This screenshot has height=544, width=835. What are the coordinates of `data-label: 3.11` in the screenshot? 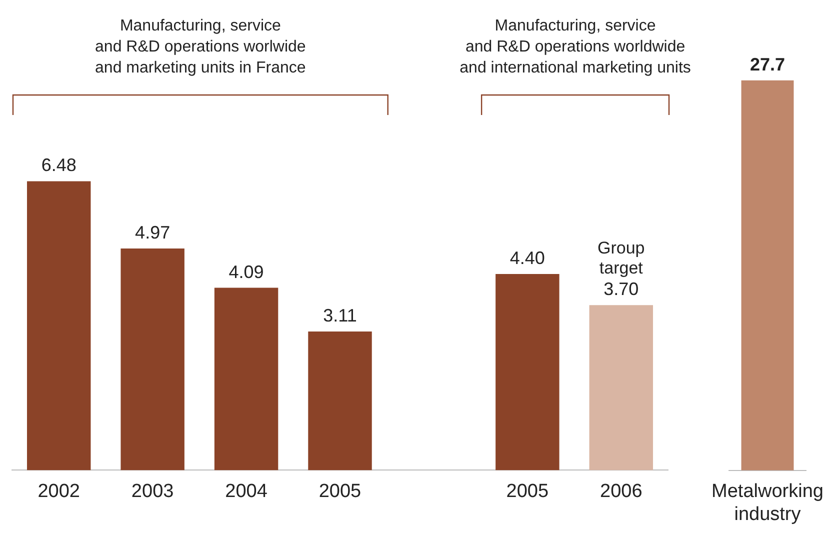 It's located at (340, 315).